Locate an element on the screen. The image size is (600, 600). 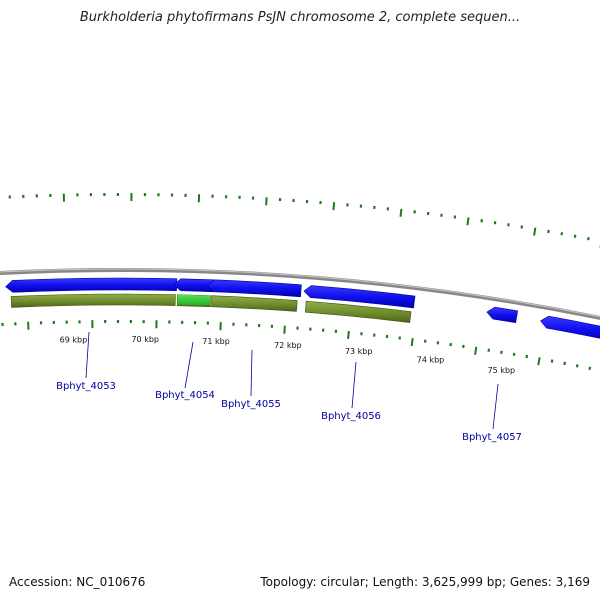
gene-track is located at coordinates (302, 309).